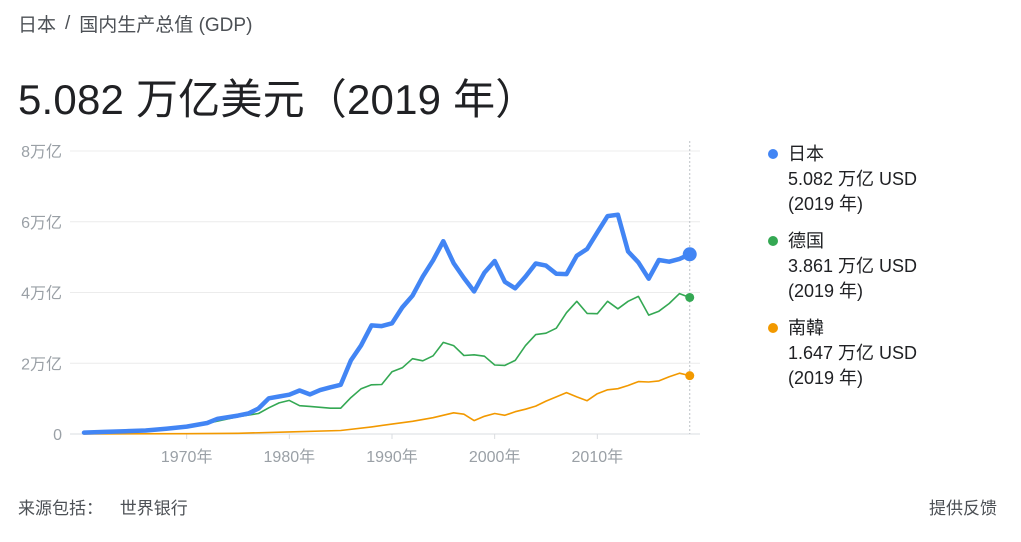  I want to click on x-tick-label: 1970年, so click(187, 457).